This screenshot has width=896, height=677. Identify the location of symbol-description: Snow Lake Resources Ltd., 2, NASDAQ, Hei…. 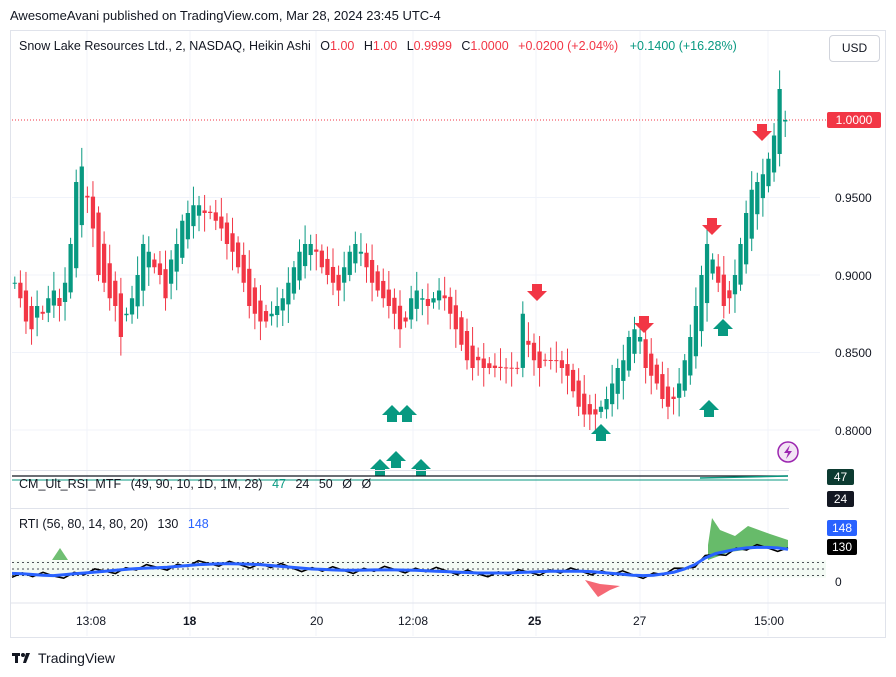
(165, 46).